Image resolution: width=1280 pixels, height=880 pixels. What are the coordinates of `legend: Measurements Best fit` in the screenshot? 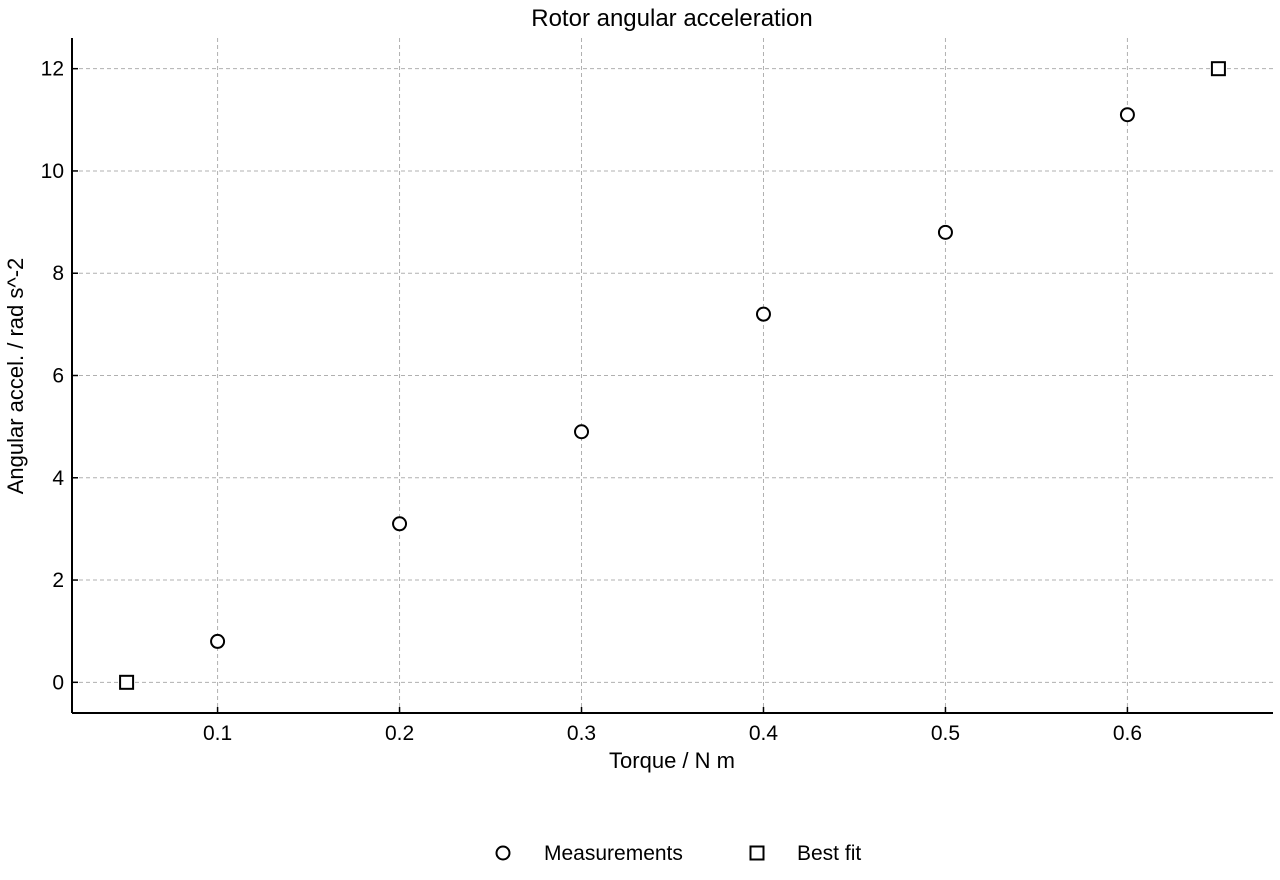 It's located at (678, 853).